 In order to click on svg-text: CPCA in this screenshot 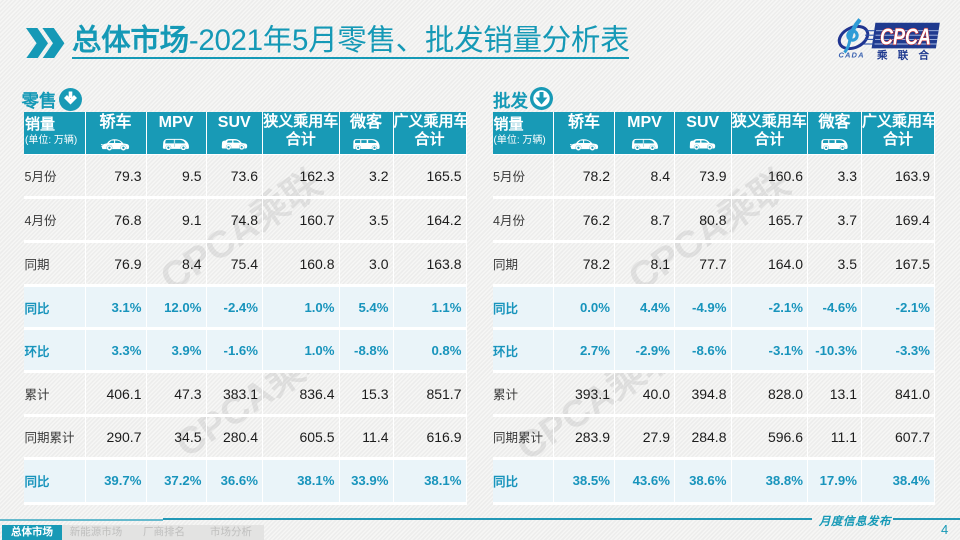, I will do `click(905, 37)`.